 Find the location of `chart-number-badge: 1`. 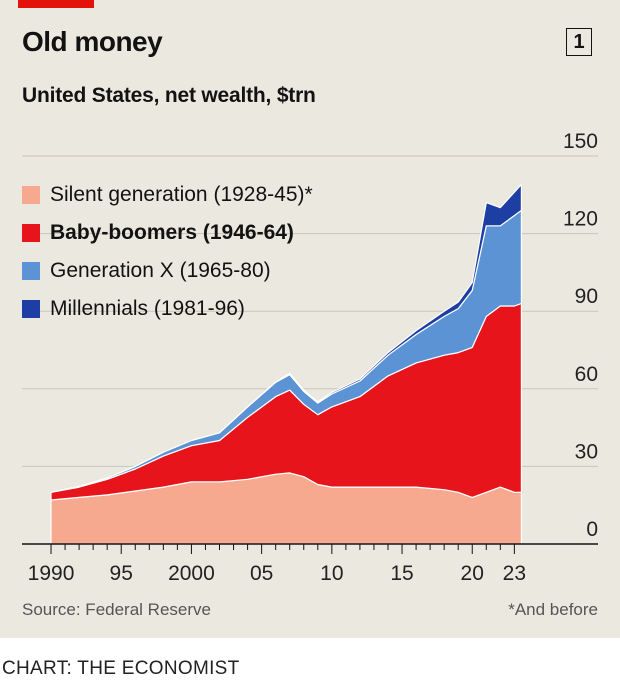

chart-number-badge: 1 is located at coordinates (579, 42).